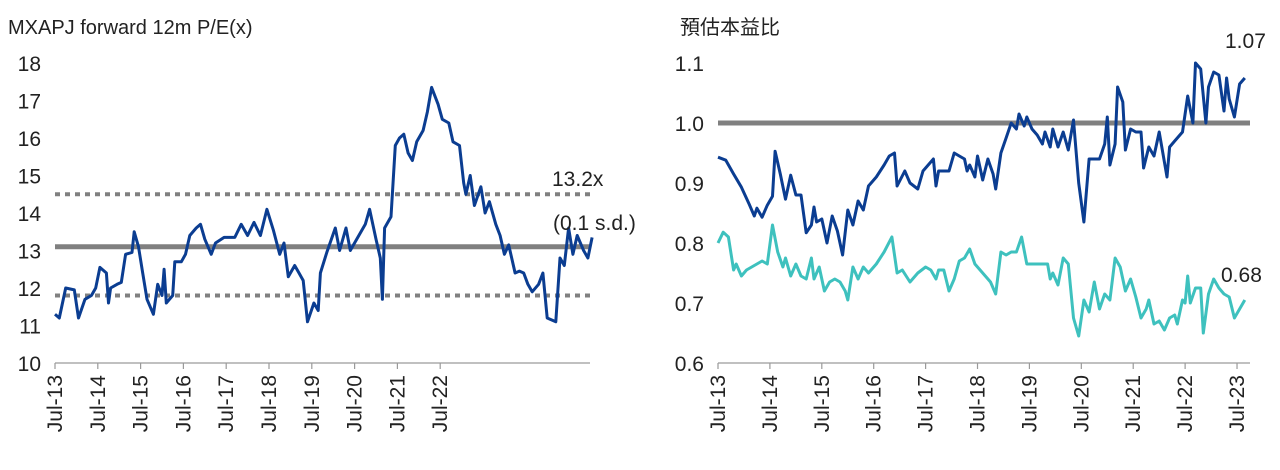  What do you see at coordinates (689, 304) in the screenshot?
I see `y-tick-label: 0.7` at bounding box center [689, 304].